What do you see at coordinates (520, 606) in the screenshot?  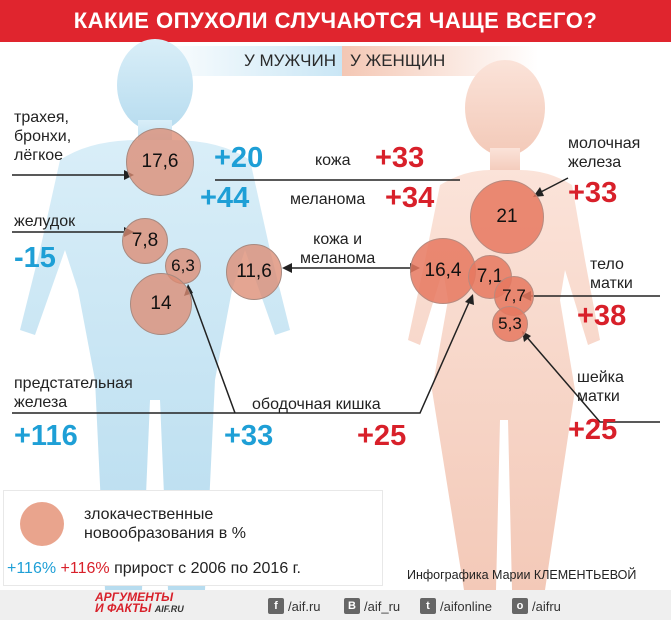 I see `odnoklassniki-icon: o` at bounding box center [520, 606].